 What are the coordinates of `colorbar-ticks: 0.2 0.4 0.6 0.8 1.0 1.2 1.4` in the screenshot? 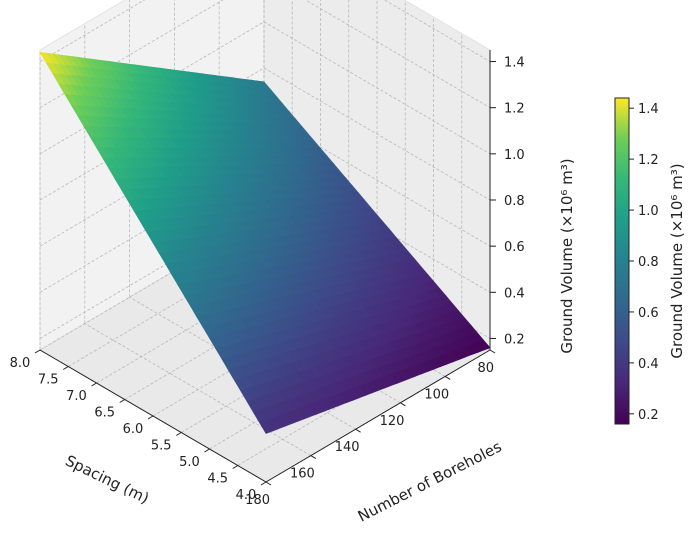 It's located at (644, 262).